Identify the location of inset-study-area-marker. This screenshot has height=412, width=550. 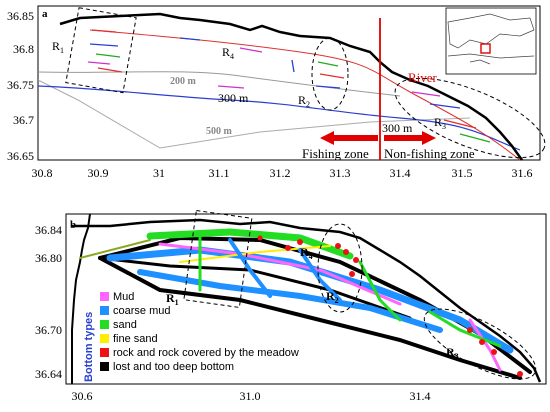
(485, 48).